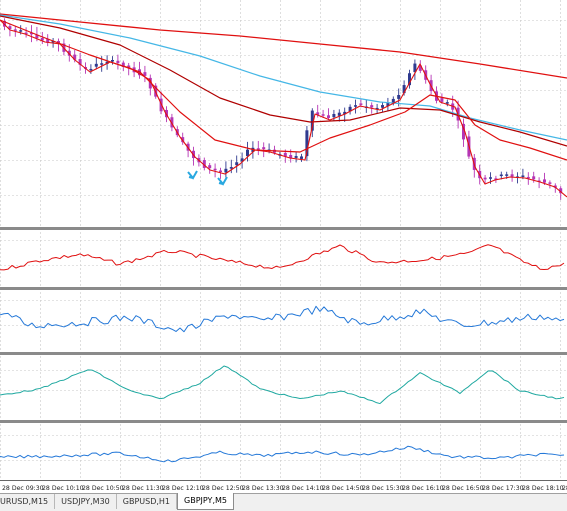 The height and width of the screenshot is (511, 567). I want to click on time-axis-label: 28 Dec 13:30, so click(263, 488).